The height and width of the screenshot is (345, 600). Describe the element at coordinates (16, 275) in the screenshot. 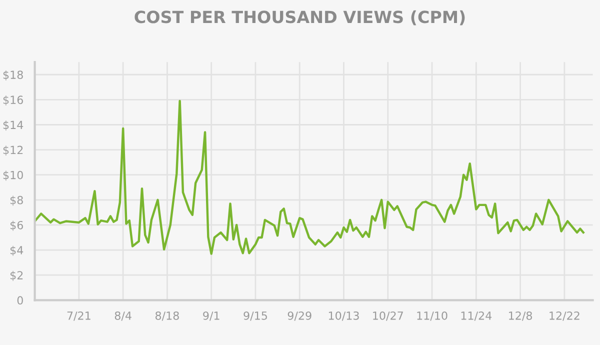

I see `y-tick-label: $2` at that location.